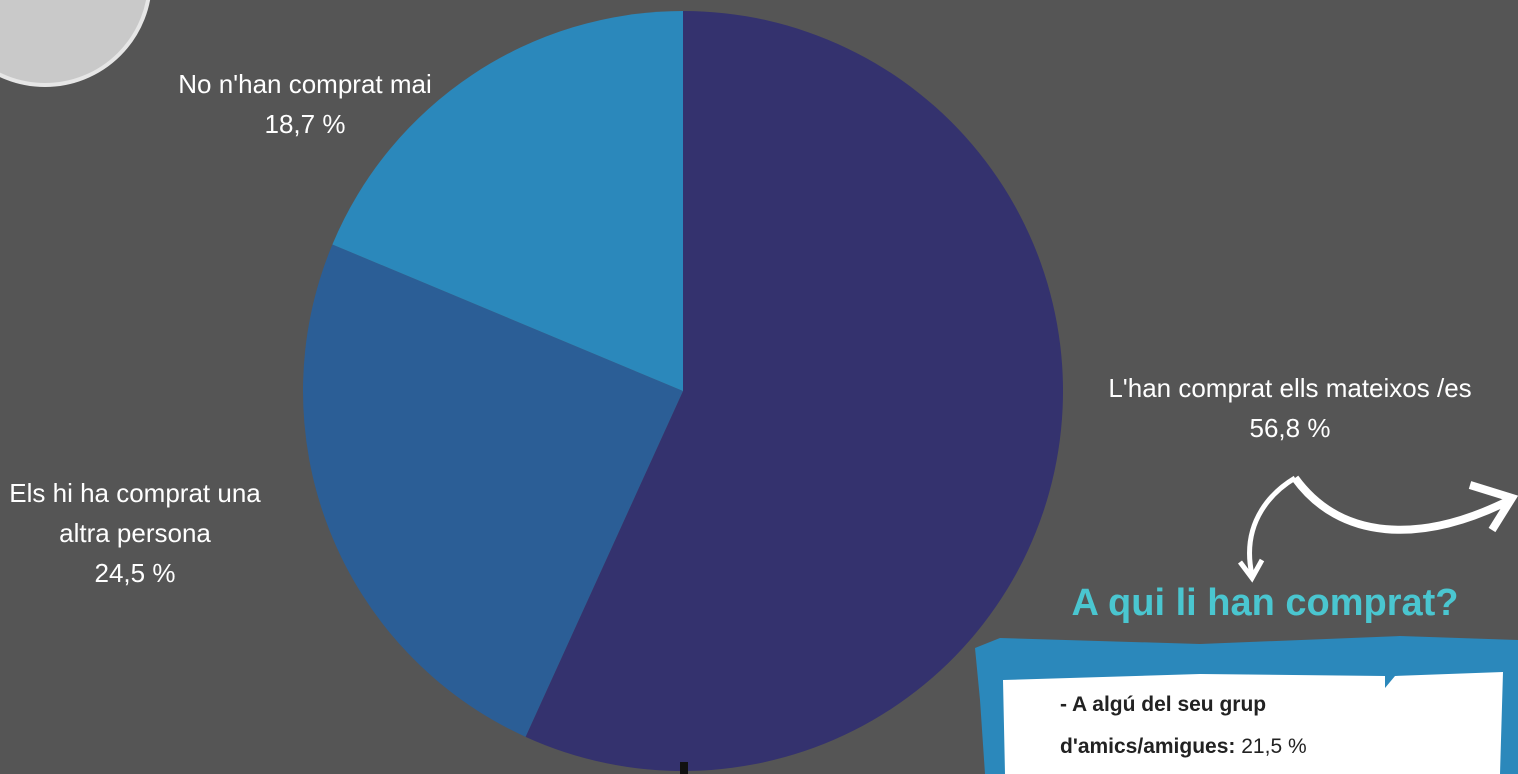 Image resolution: width=1518 pixels, height=774 pixels. I want to click on category-label: No n'han comprat mai, so click(305, 84).